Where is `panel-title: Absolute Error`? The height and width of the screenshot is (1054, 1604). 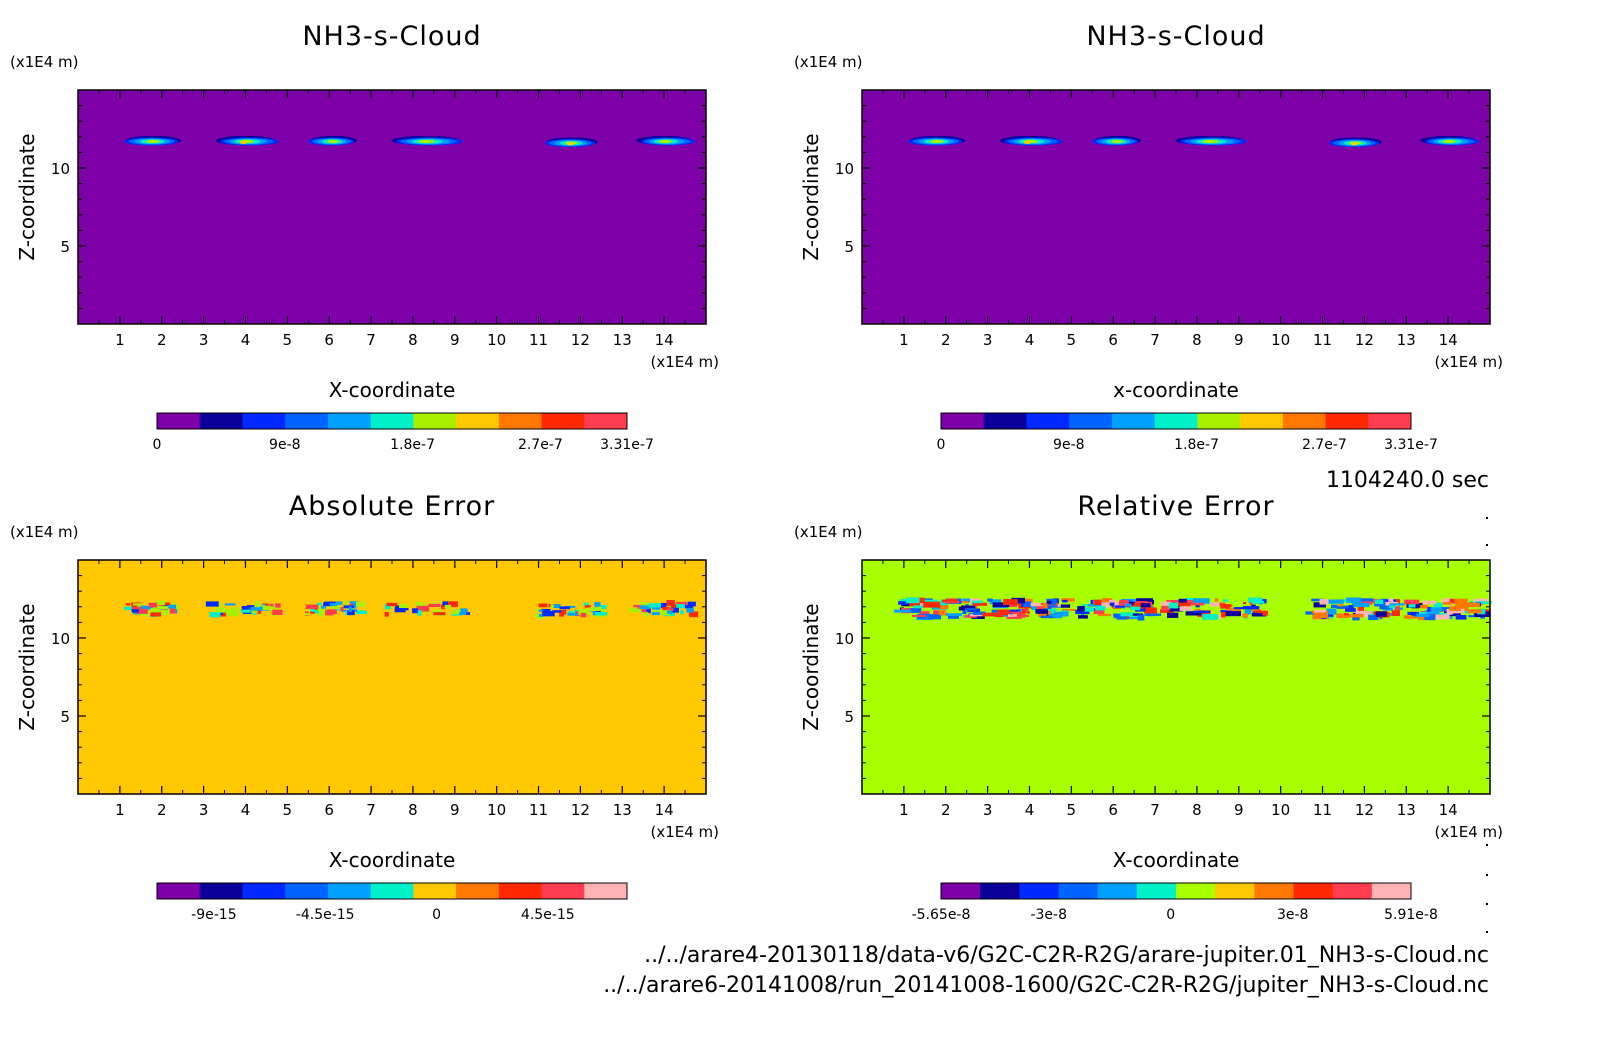 panel-title: Absolute Error is located at coordinates (392, 506).